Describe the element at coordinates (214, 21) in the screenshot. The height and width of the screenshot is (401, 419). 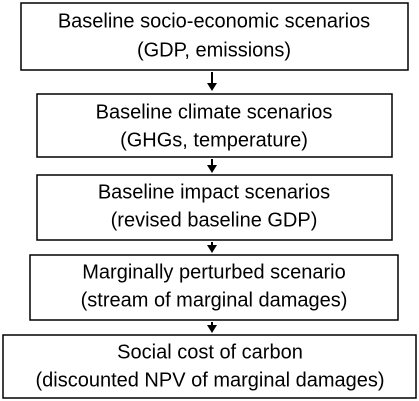
I see `node-title: Baseline socio-economic scenarios` at that location.